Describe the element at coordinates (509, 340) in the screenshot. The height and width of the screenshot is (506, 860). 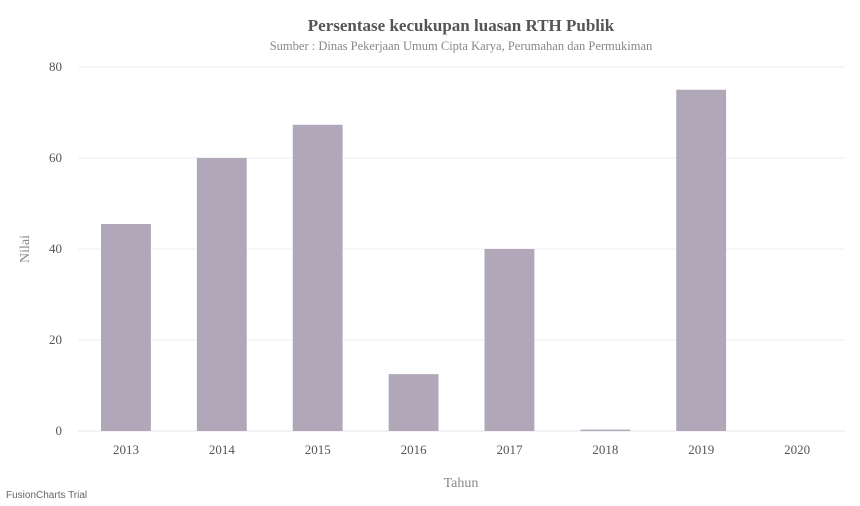
I see `bar-2017` at that location.